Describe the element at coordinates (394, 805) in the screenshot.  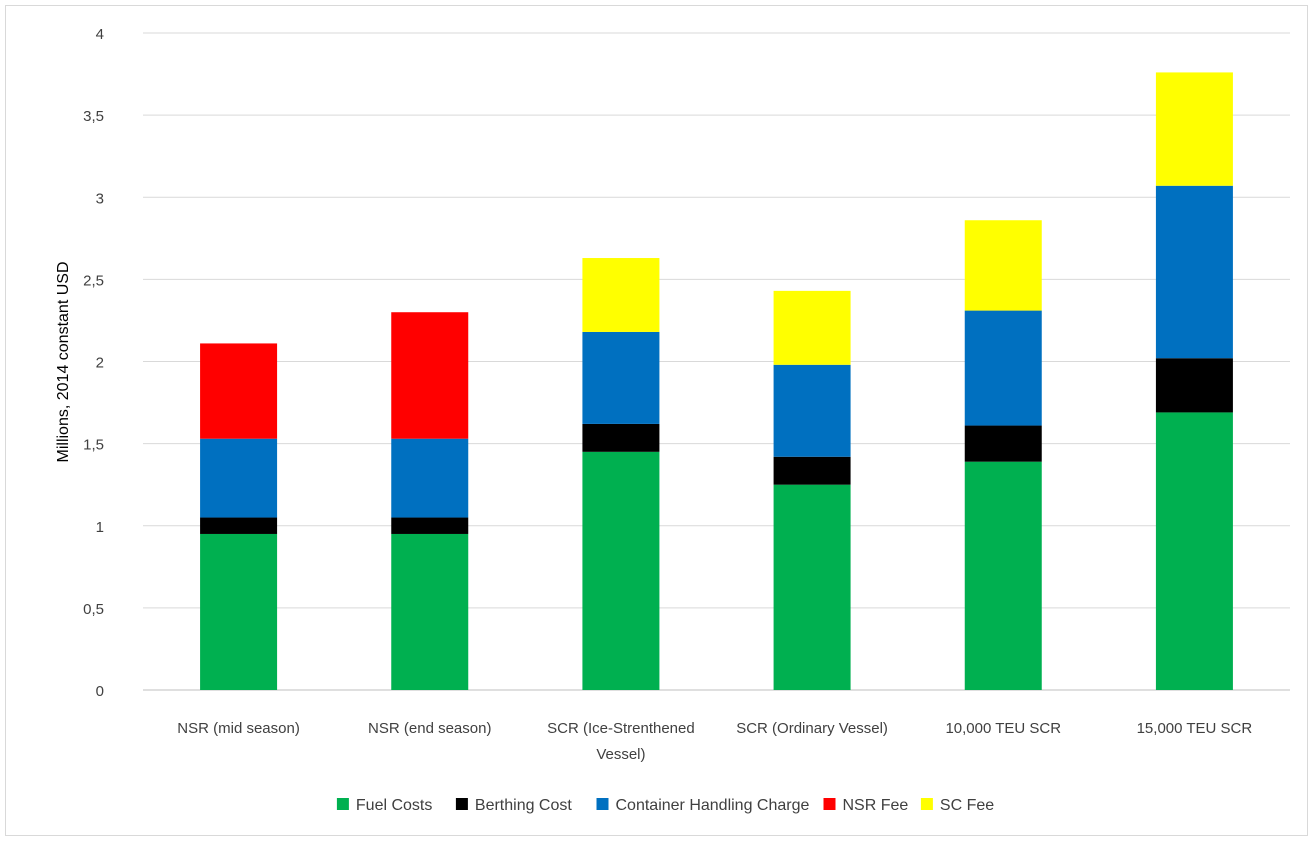
I see `legend-label: Fuel Costs` at that location.